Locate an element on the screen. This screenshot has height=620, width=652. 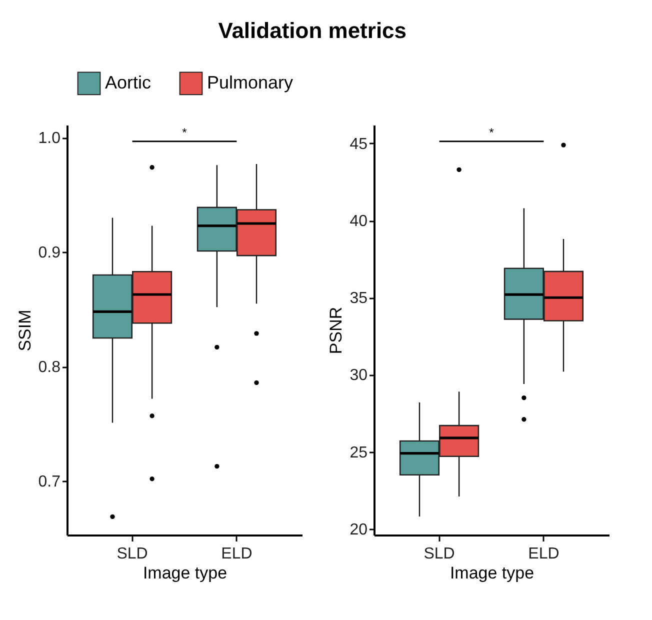
y-tick-label: 0.8 is located at coordinates (49, 367).